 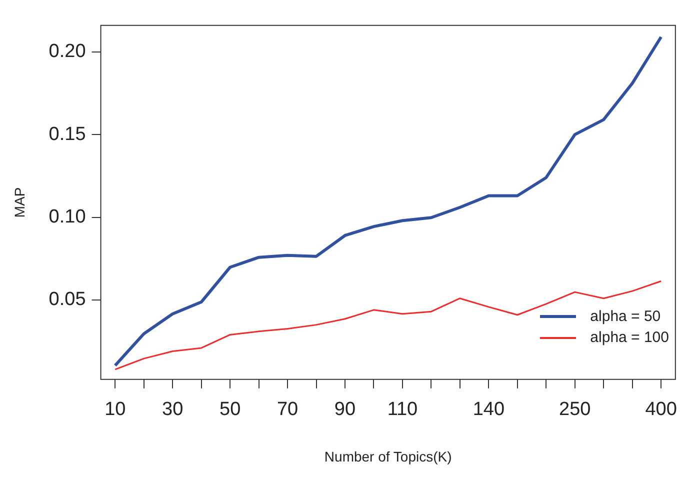 I want to click on x-tick-label: 250, so click(x=575, y=409).